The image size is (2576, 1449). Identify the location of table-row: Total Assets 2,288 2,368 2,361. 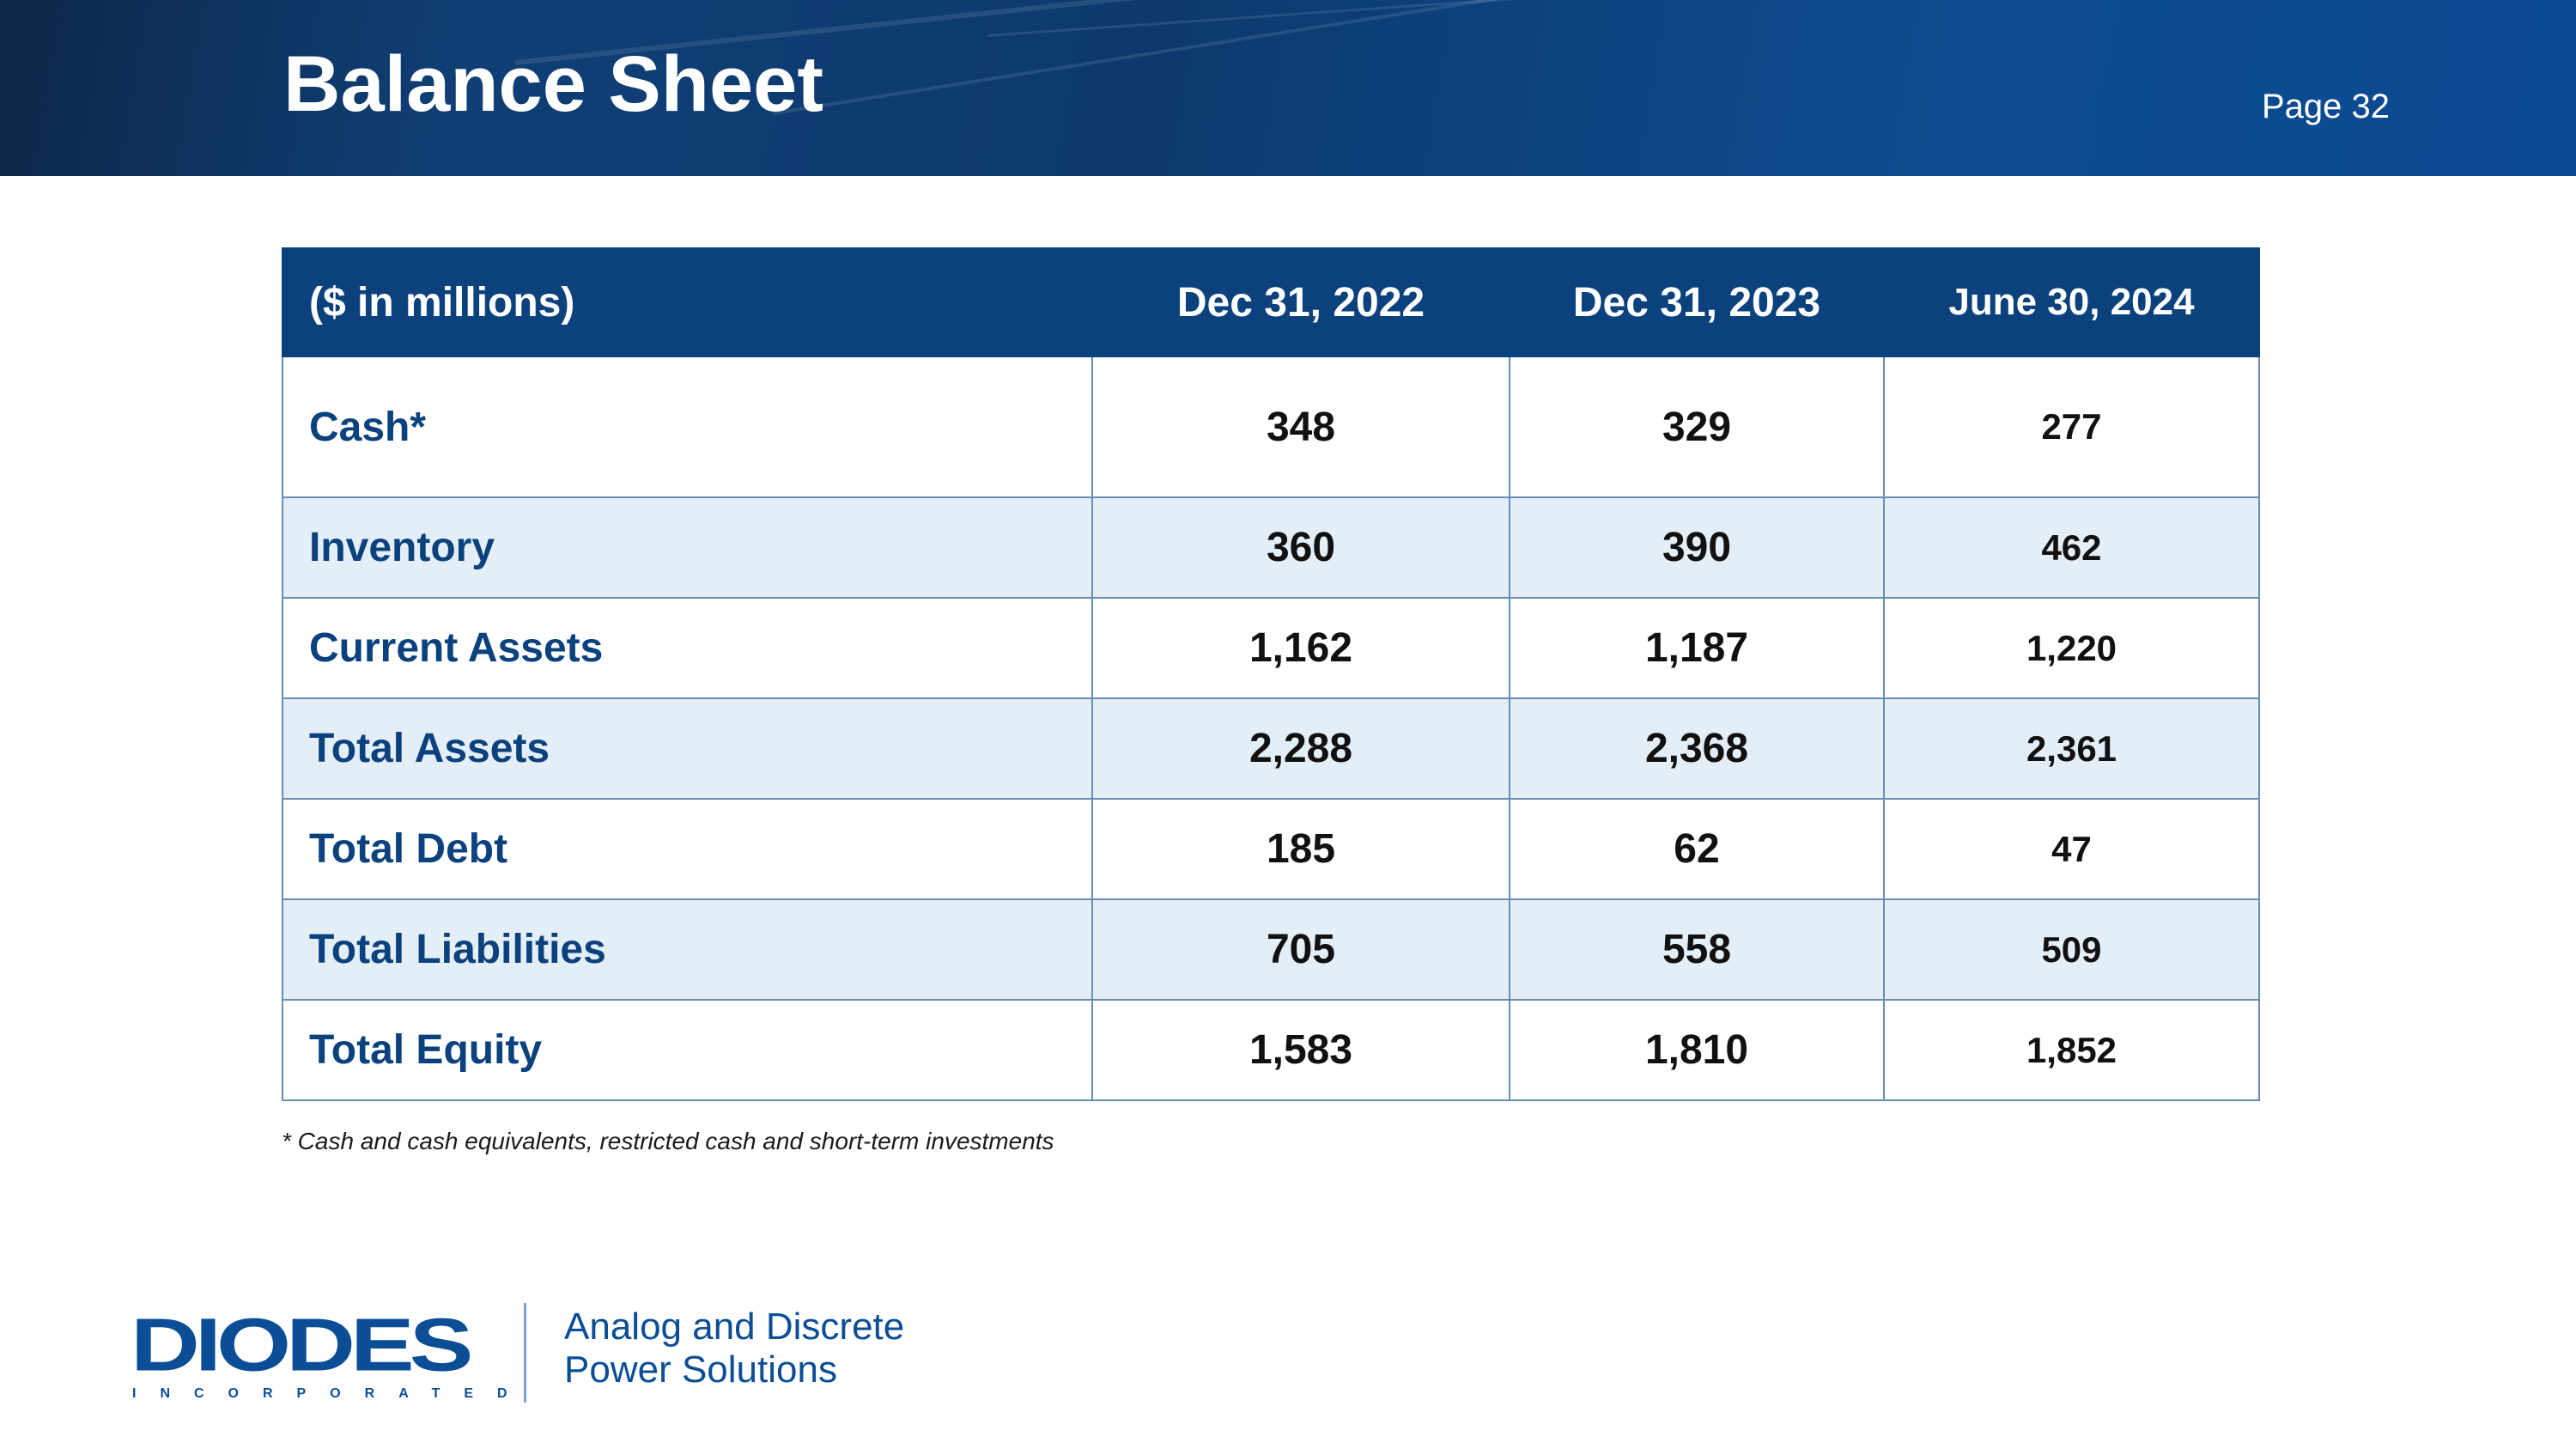
(1271, 748).